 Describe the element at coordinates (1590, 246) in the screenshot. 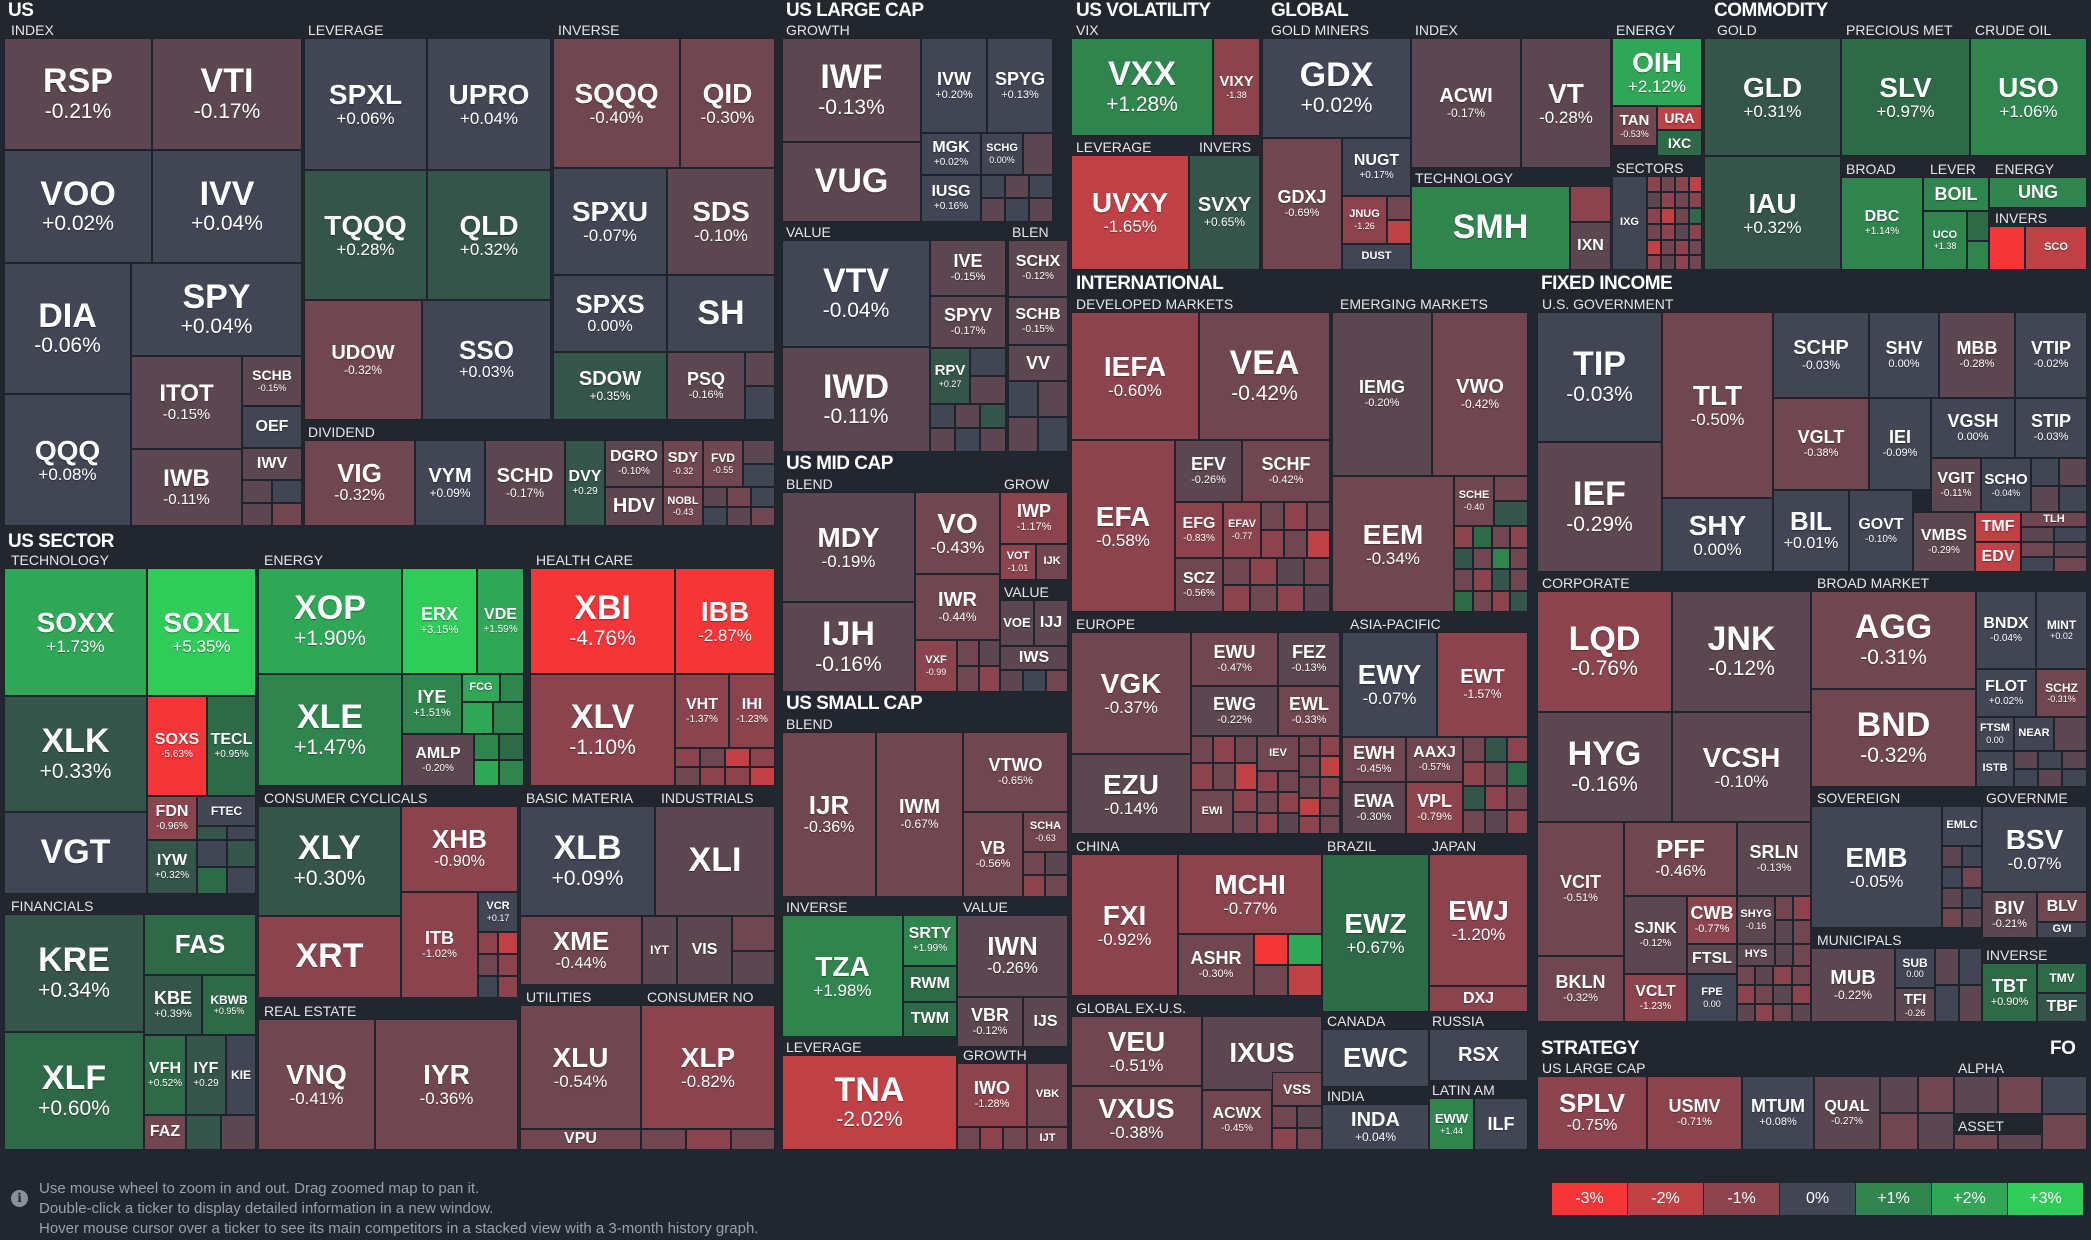

I see `ticker-tile-ixn: IXN` at that location.